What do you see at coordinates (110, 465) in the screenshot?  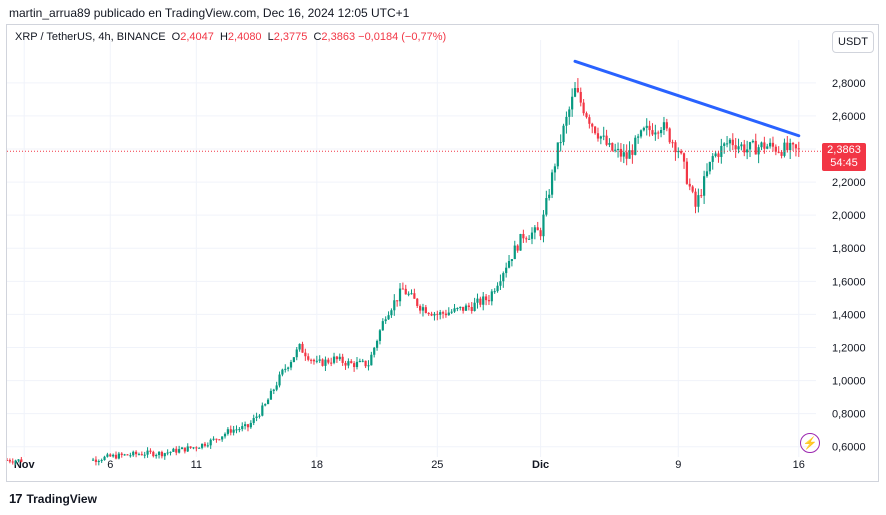 I see `x-tick-label: 6` at bounding box center [110, 465].